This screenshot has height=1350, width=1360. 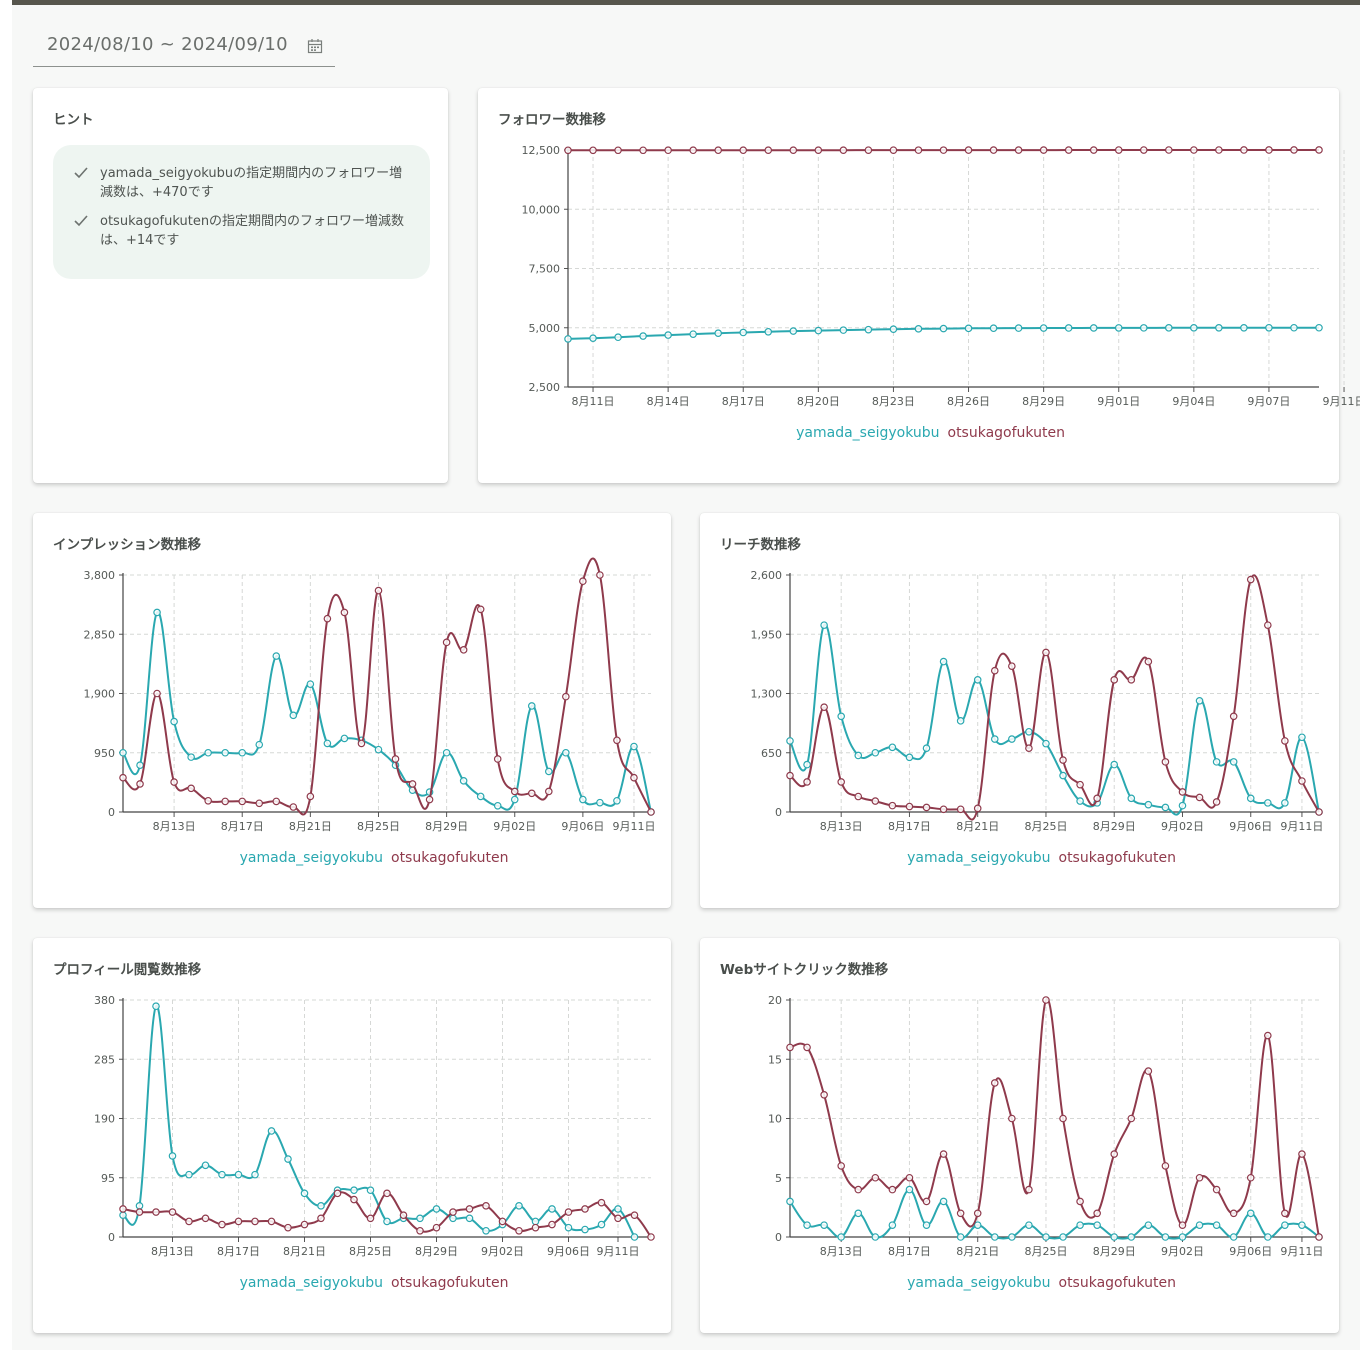 What do you see at coordinates (315, 46) in the screenshot?
I see `calendar-icon` at bounding box center [315, 46].